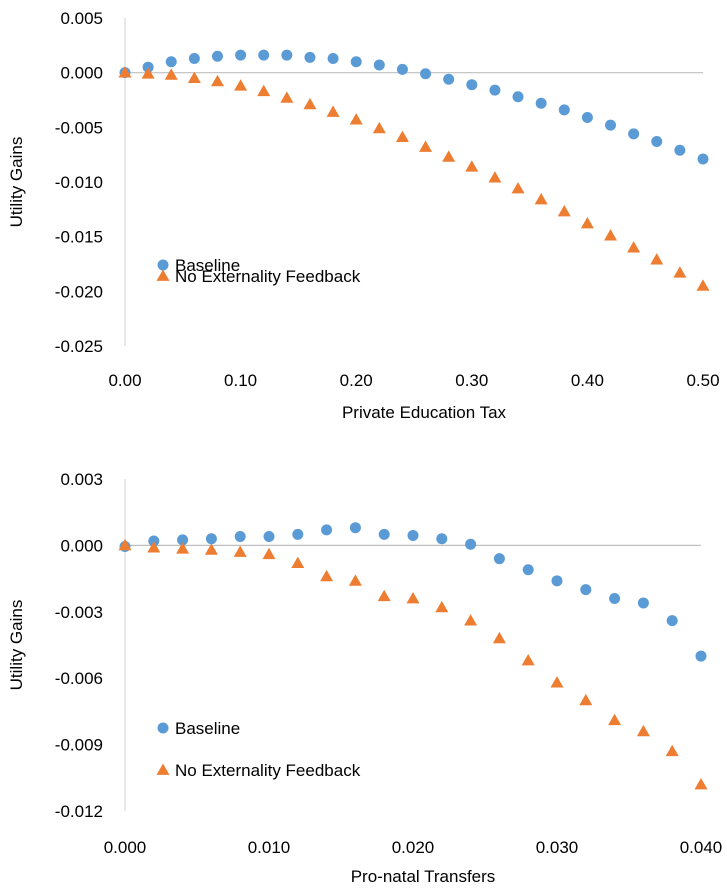  I want to click on y-tick-label: 0.000, so click(81, 545).